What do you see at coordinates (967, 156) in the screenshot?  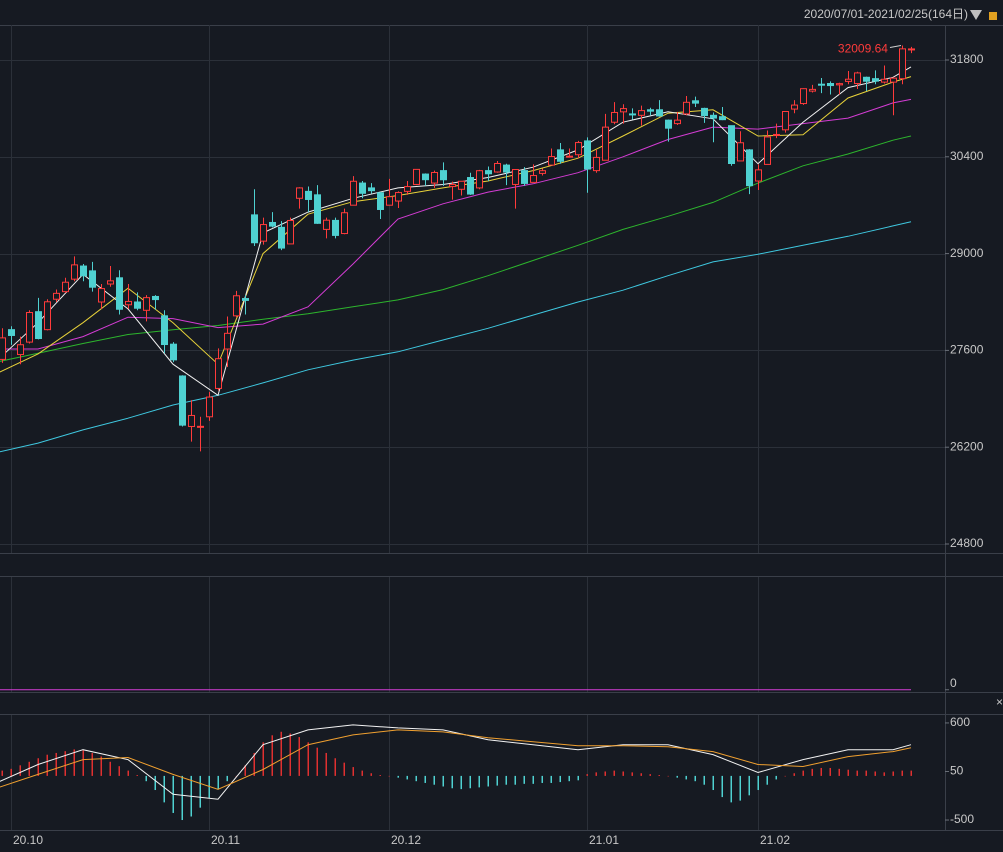 I see `y-tick-label: 30400` at bounding box center [967, 156].